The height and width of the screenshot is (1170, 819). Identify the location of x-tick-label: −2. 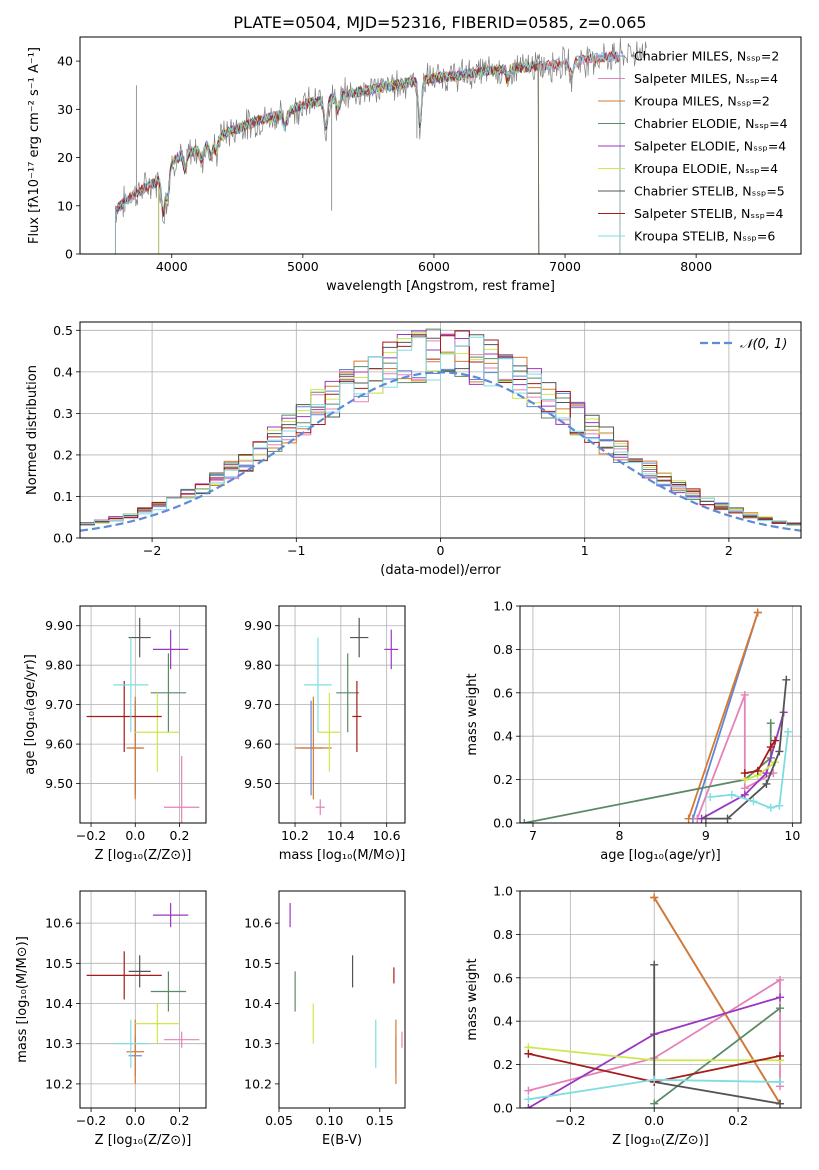
(152, 550).